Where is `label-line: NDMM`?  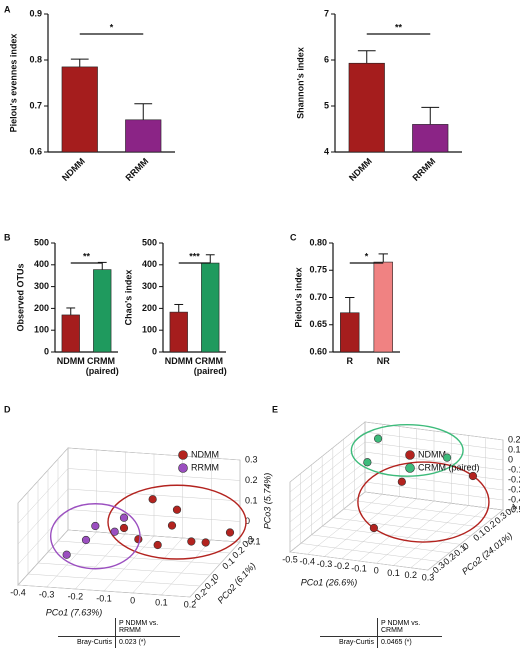
label-line: NDMM is located at coordinates (71, 361).